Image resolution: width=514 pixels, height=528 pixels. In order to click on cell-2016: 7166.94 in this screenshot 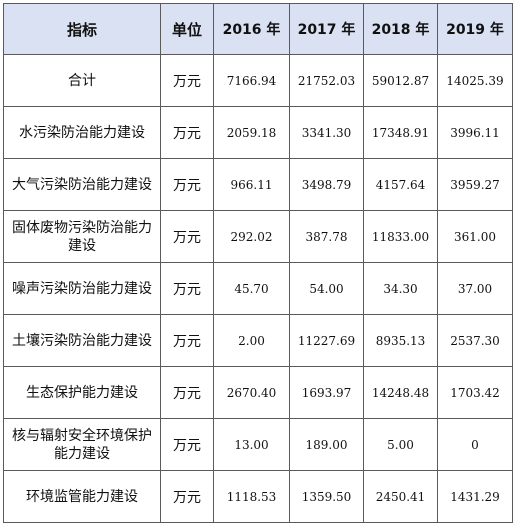, I will do `click(251, 80)`.